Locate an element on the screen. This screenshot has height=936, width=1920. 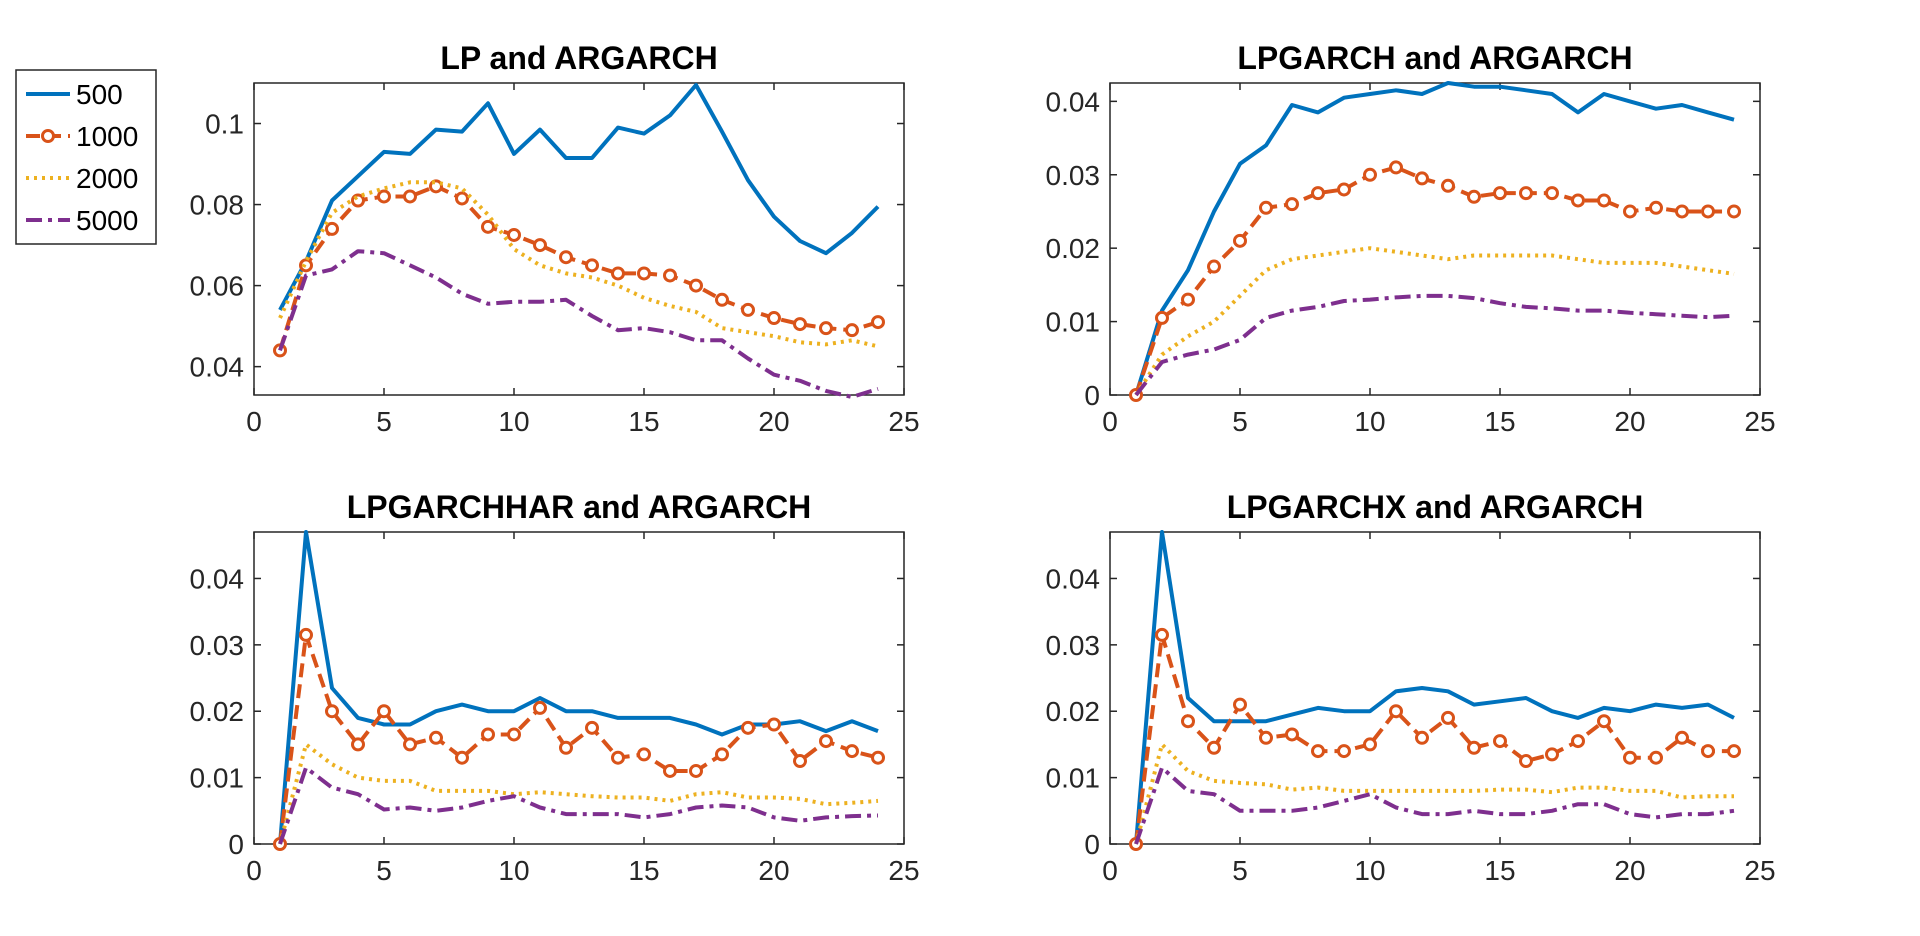
legend-label-2000: 2000 is located at coordinates (107, 178).